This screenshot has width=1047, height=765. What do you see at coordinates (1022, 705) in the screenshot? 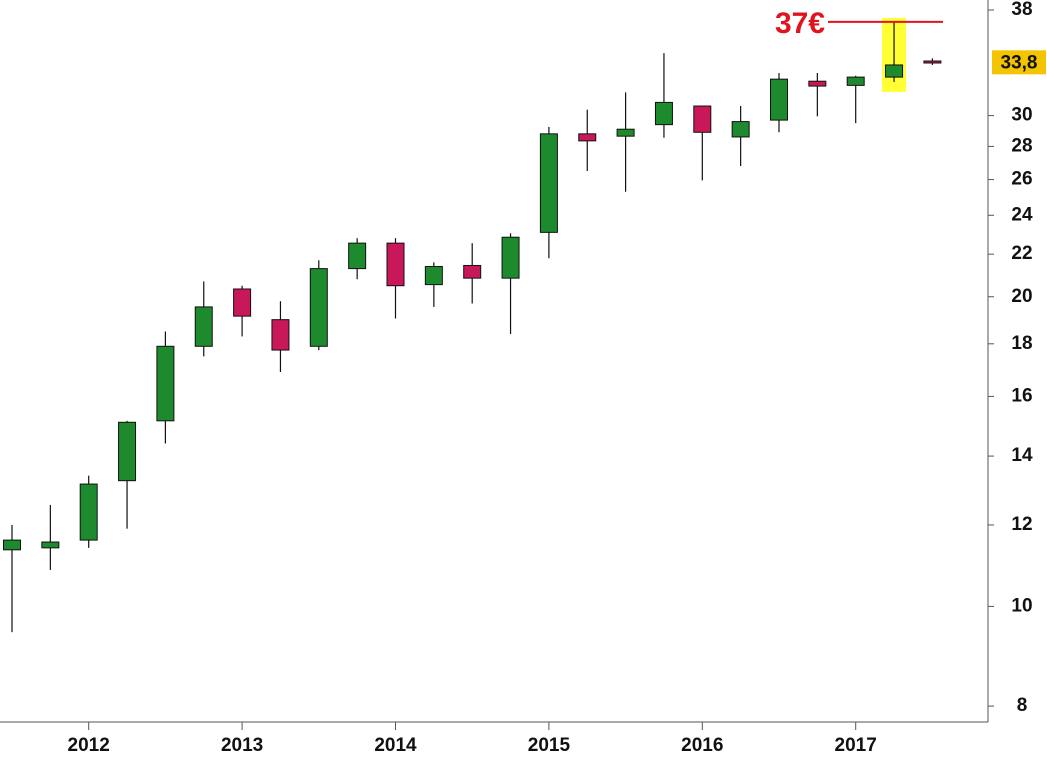
I see `y-tick-label: 8` at bounding box center [1022, 705].